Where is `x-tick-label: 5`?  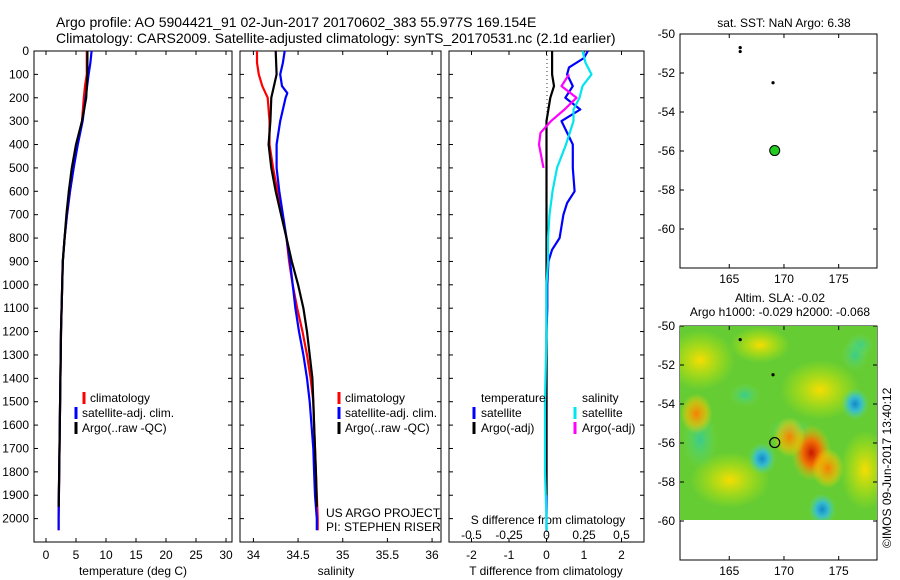 x-tick-label: 5 is located at coordinates (76, 555).